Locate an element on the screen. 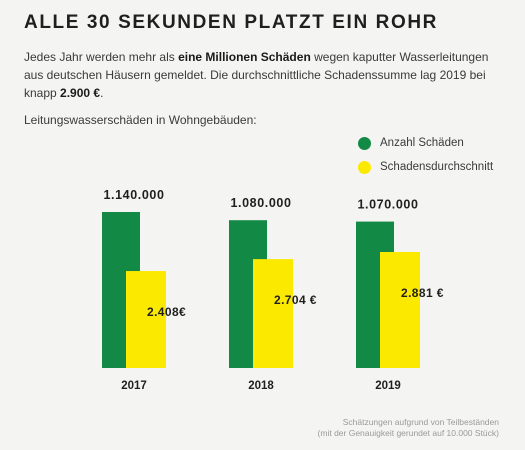  legend-item-count: Anzahl Schäden is located at coordinates (425, 143).